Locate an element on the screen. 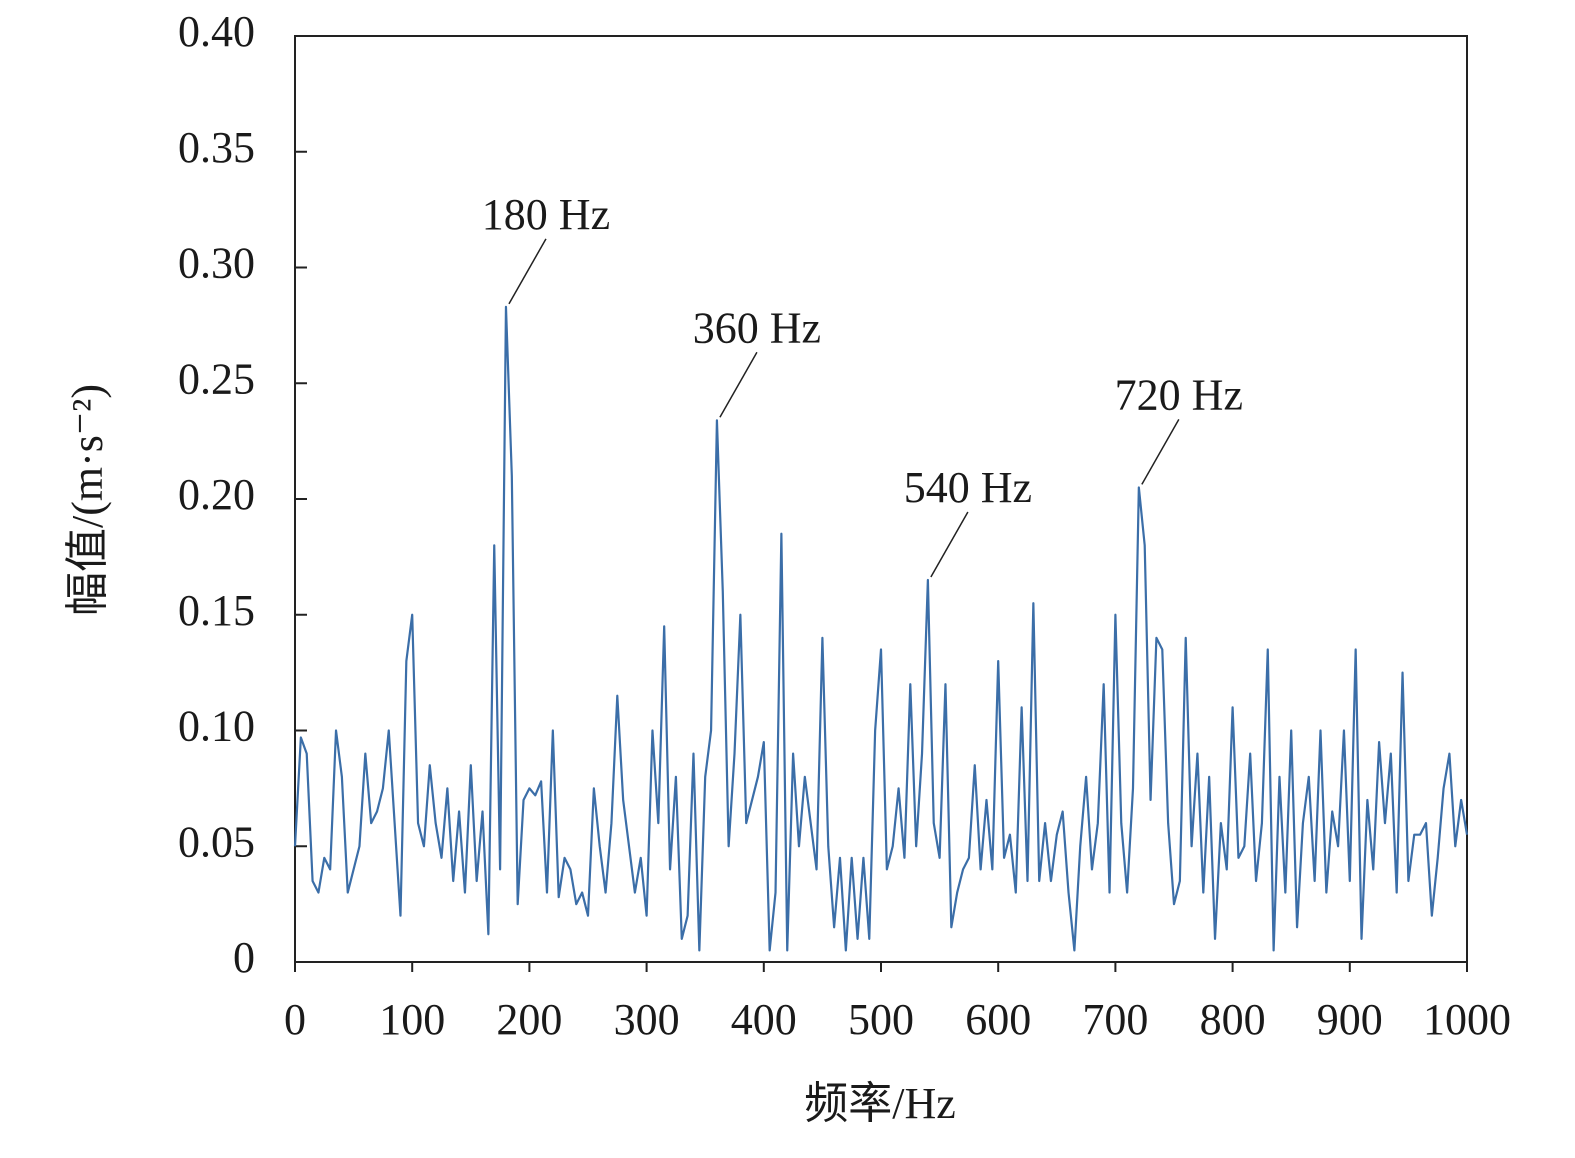  y-tick-label: 0.30 is located at coordinates (216, 263).